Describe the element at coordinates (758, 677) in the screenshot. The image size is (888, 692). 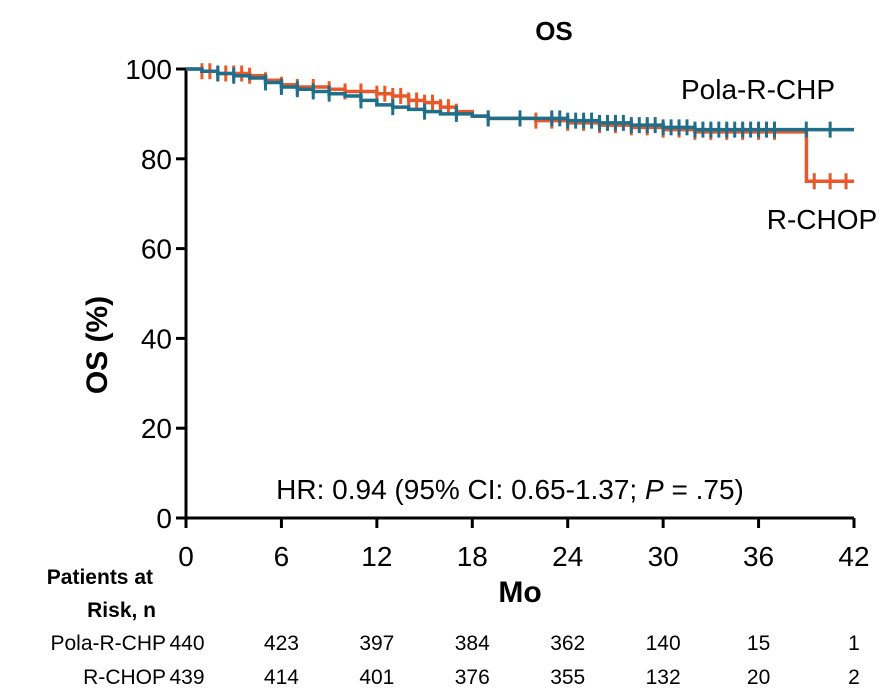
I see `risk-count: 20` at that location.